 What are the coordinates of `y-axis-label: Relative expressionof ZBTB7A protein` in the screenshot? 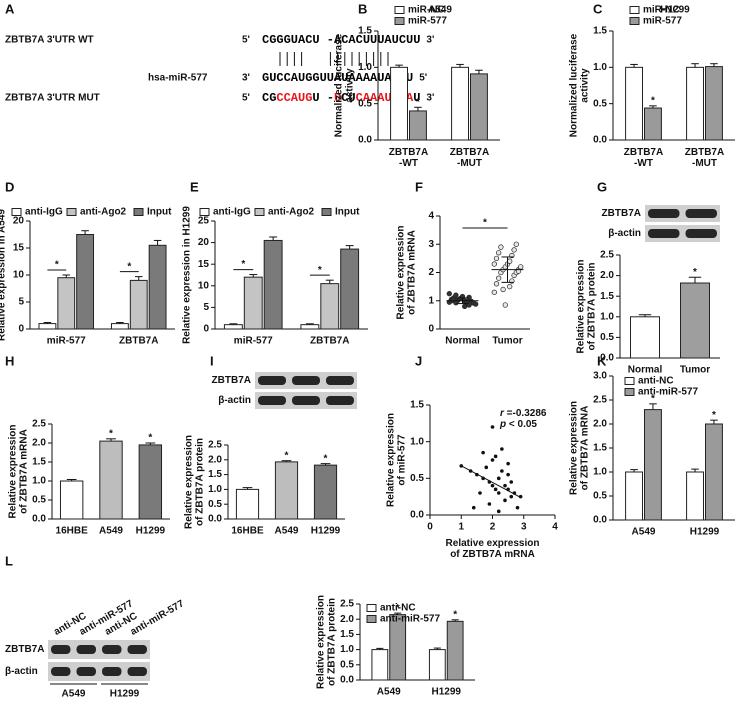 It's located at (586, 307).